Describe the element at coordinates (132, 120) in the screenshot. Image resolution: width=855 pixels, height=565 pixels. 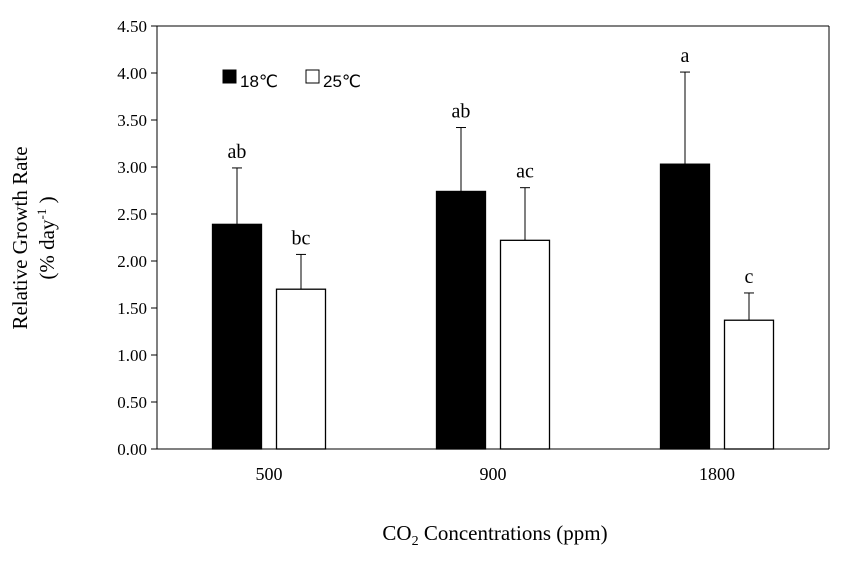
I see `y-tick-label: 3.50` at that location.